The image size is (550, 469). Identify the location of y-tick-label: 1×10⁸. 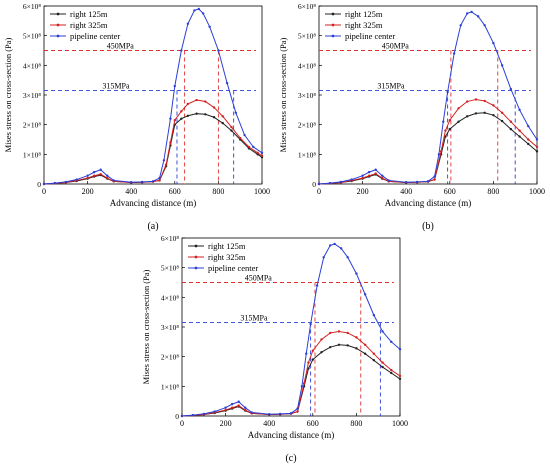
(170, 386).